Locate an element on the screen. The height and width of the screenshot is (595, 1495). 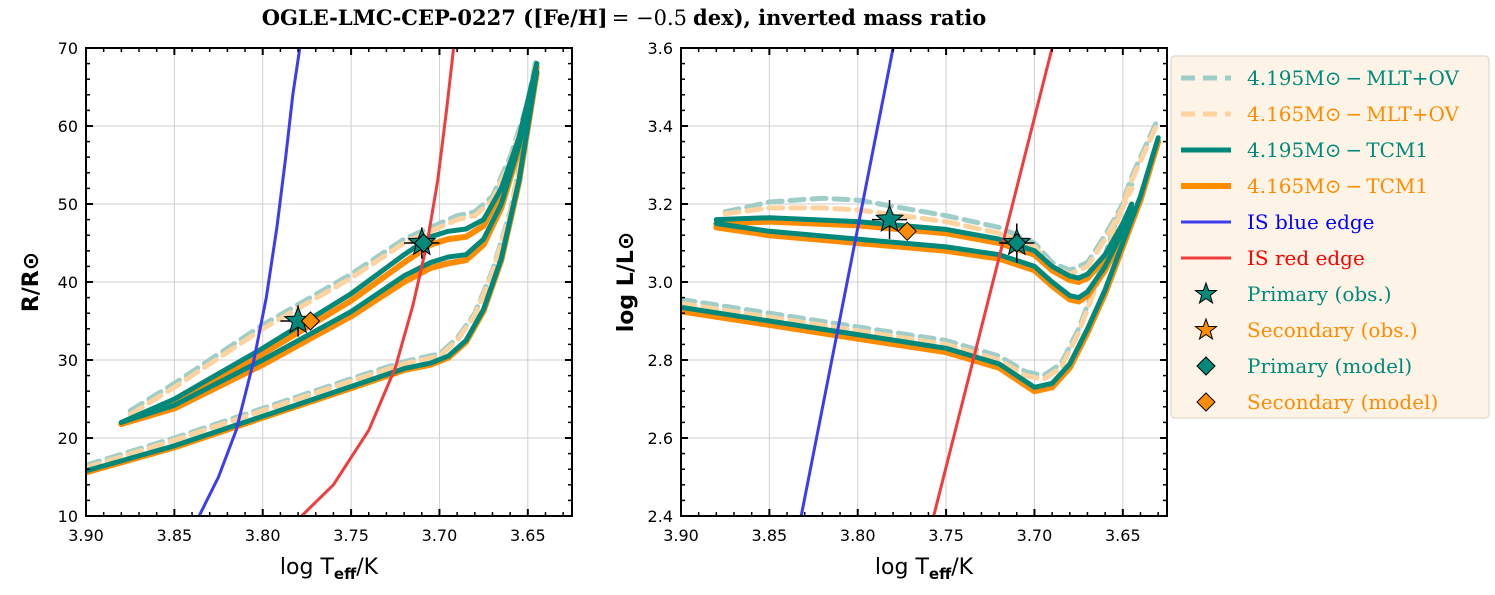
legend-label: Secondary (model) is located at coordinates (1342, 402).